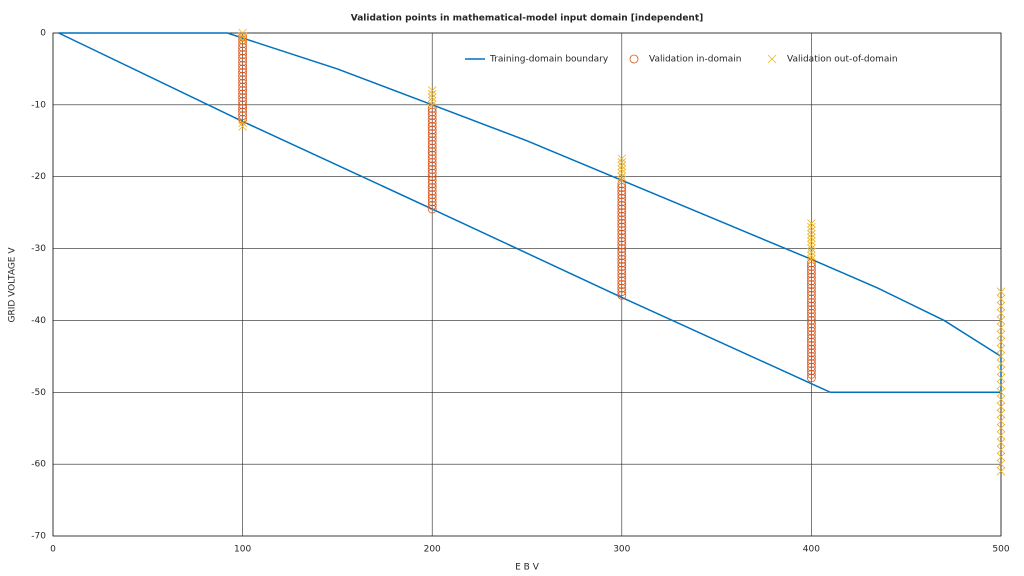 The width and height of the screenshot is (1024, 576). Describe the element at coordinates (527, 568) in the screenshot. I see `x-axis-label: E B V` at that location.